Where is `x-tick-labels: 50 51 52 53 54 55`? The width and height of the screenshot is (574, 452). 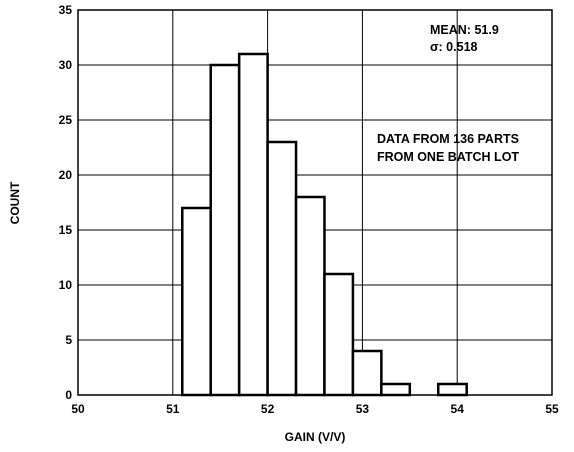 x-tick-labels: 50 51 52 53 54 55 is located at coordinates (315, 409).